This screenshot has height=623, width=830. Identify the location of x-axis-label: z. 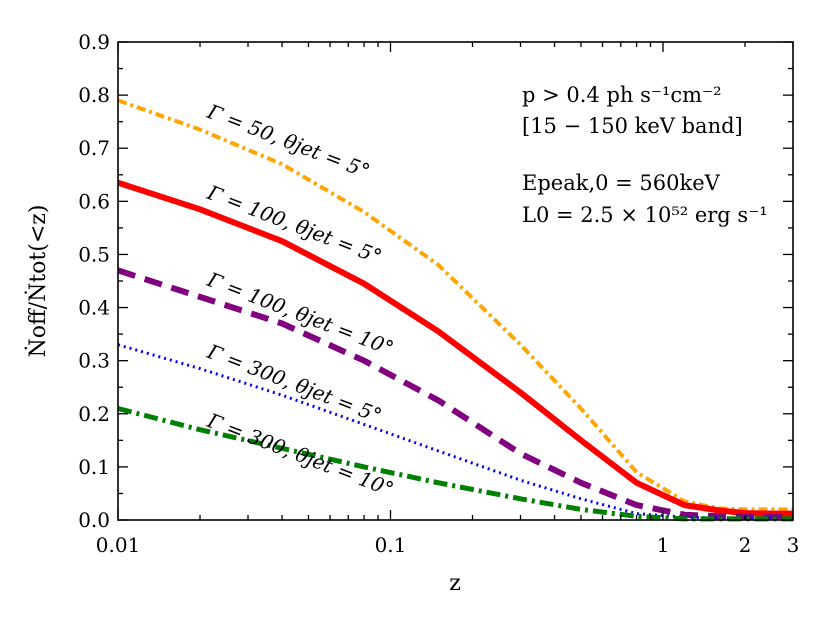
(455, 583).